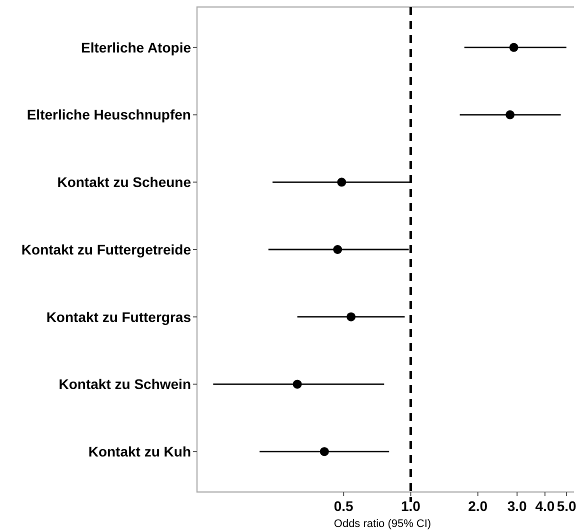 This screenshot has width=585, height=531. What do you see at coordinates (517, 506) in the screenshot?
I see `x-tick-label: 3.0` at bounding box center [517, 506].